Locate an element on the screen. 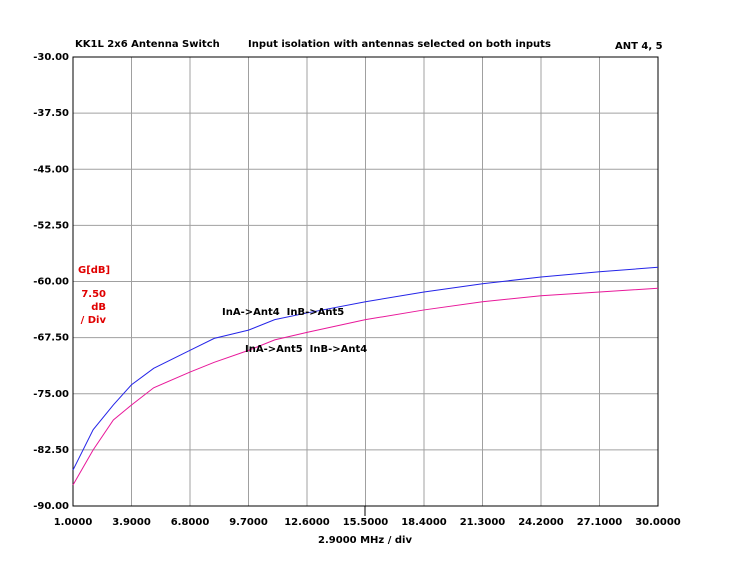 This screenshot has height=562, width=732. scale-value: 7.50 is located at coordinates (93, 294).